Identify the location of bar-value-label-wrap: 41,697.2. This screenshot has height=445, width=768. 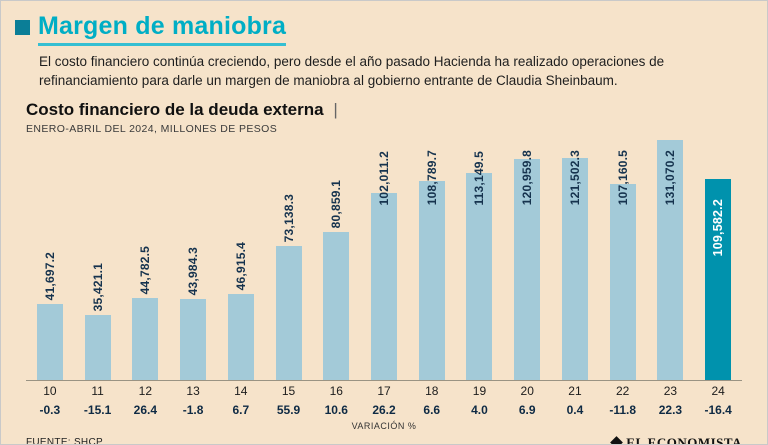
(50, 276).